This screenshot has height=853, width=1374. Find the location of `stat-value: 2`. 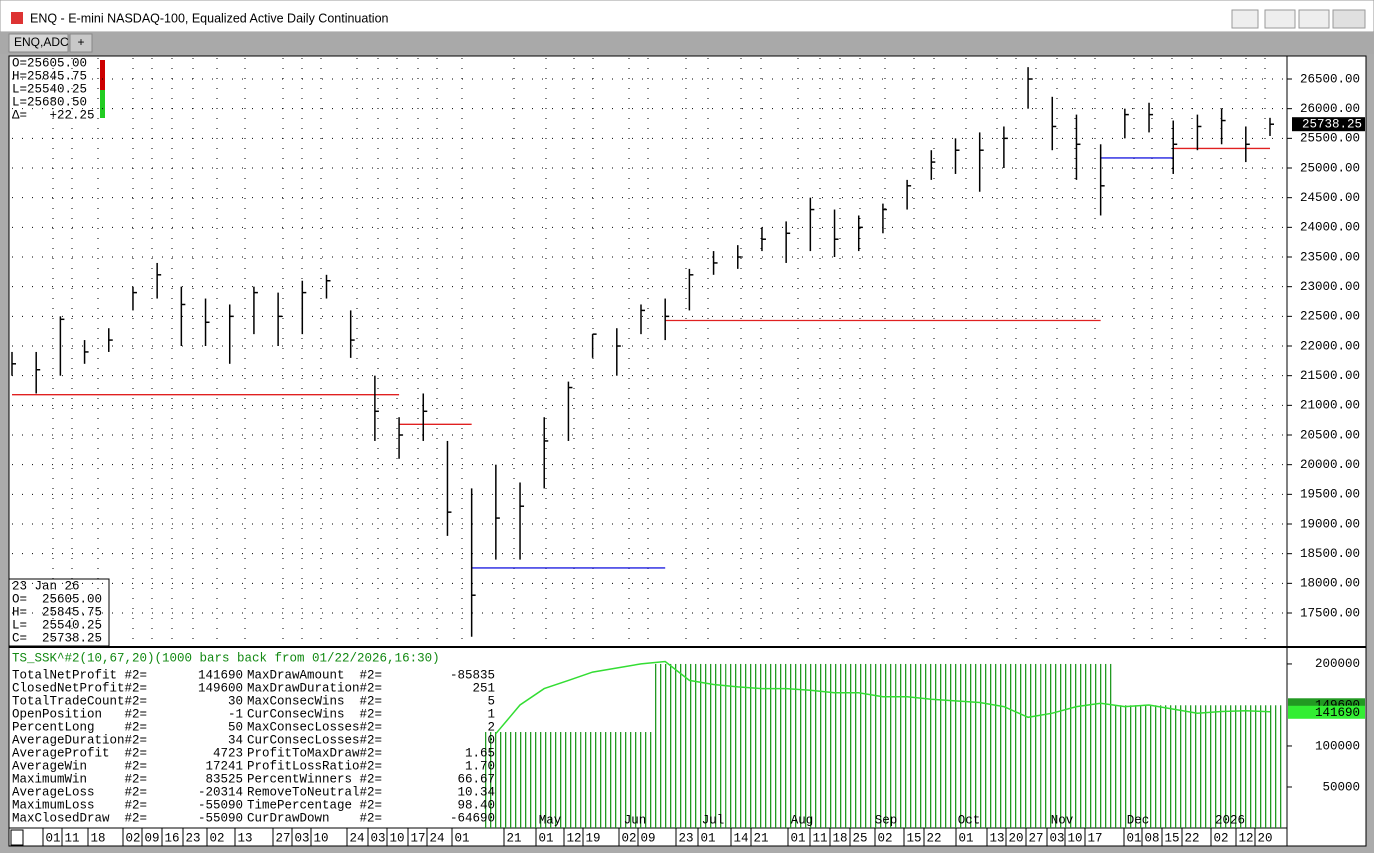

stat-value: 2 is located at coordinates (491, 727).